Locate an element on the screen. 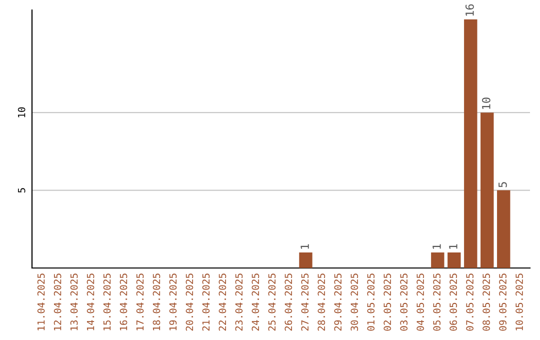 The width and height of the screenshot is (540, 340). x-tick-label: 09.05.2025 is located at coordinates (502, 302).